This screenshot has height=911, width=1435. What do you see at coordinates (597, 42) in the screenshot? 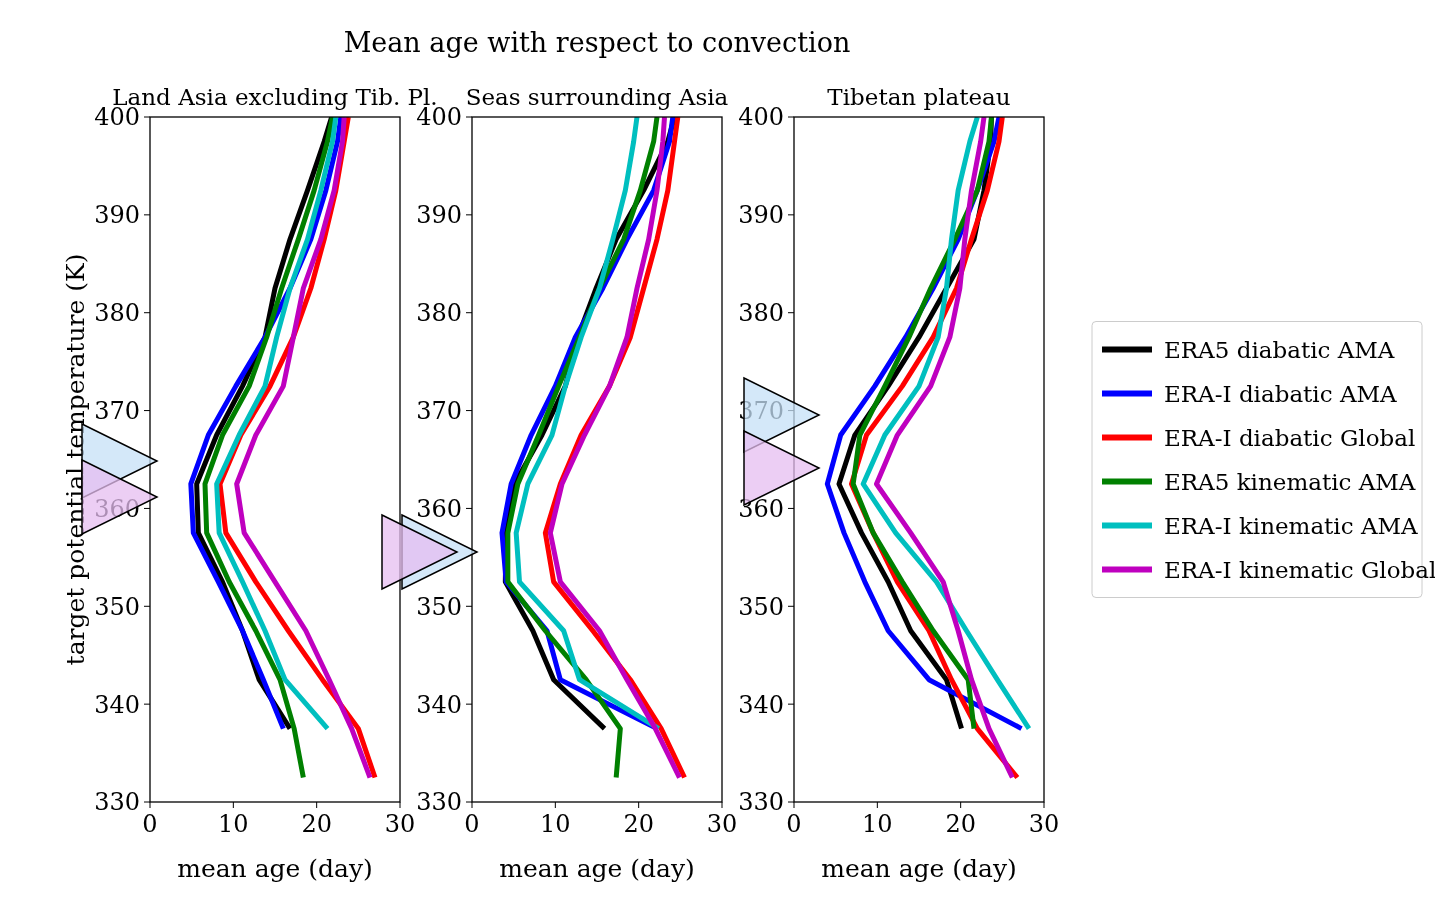
I see `text: Mean age with respect to convection` at bounding box center [597, 42].